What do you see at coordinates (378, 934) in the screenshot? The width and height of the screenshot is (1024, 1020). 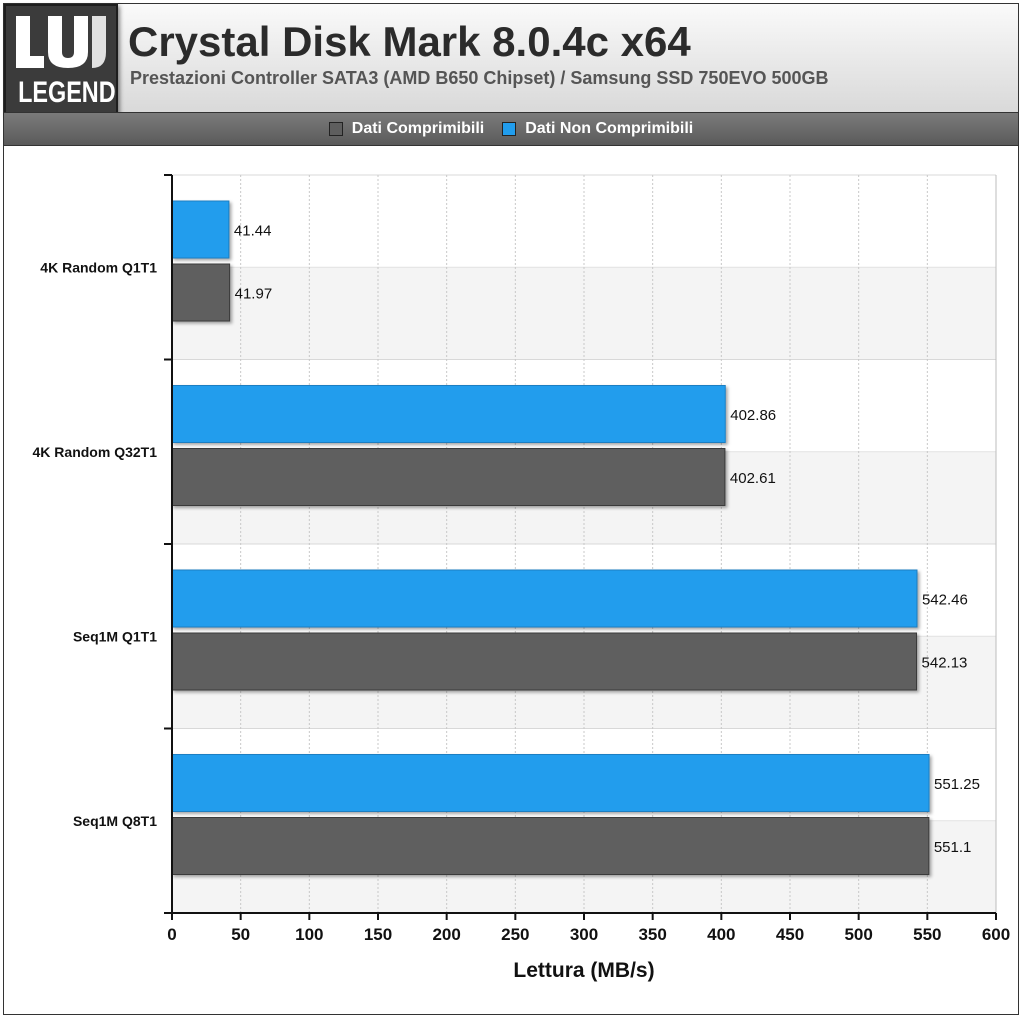 I see `x-tick-label: 150` at bounding box center [378, 934].